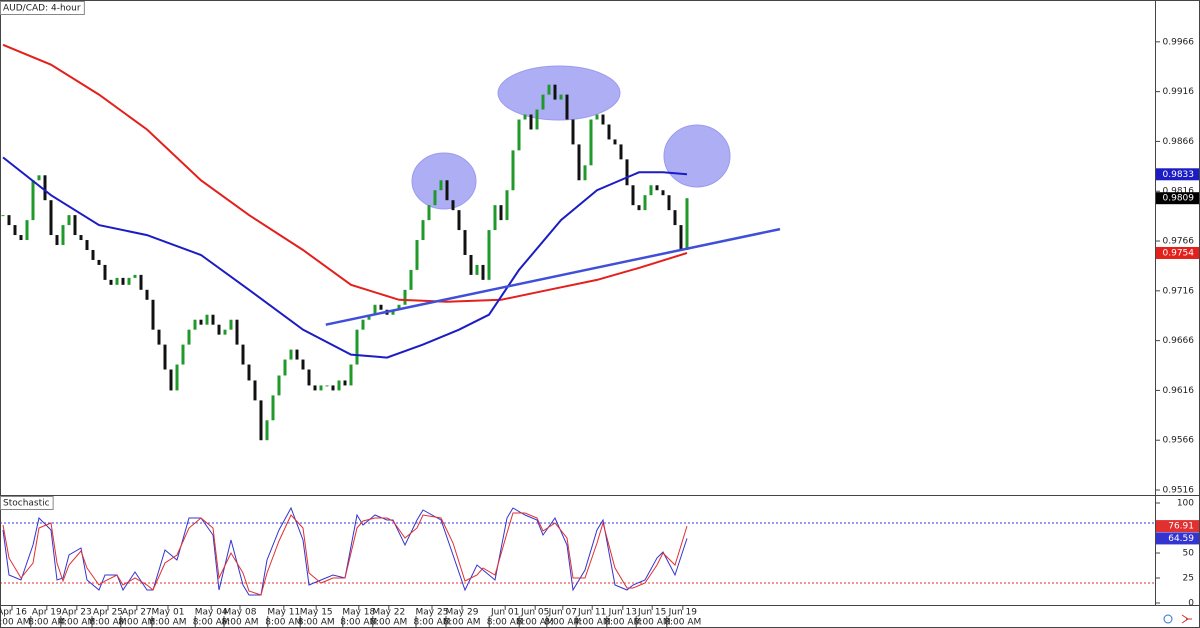 This screenshot has height=628, width=1200. Describe the element at coordinates (504, 613) in the screenshot. I see `x-tick-label: Jun 01` at that location.